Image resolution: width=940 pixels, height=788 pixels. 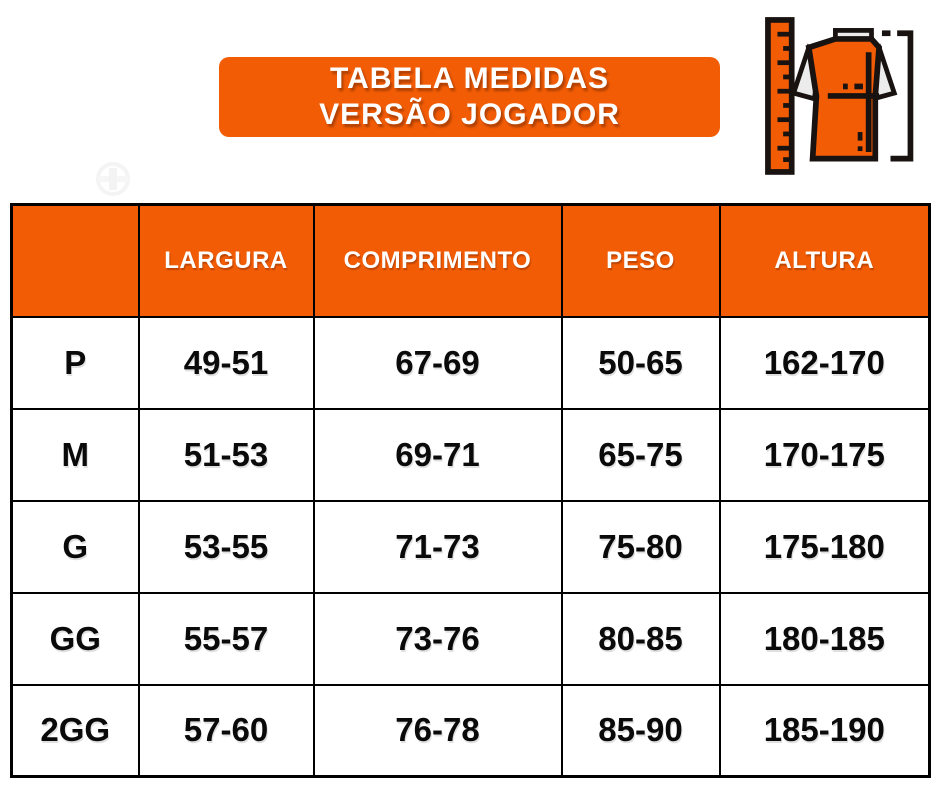 I want to click on value-cell: 170-175, so click(x=824, y=454).